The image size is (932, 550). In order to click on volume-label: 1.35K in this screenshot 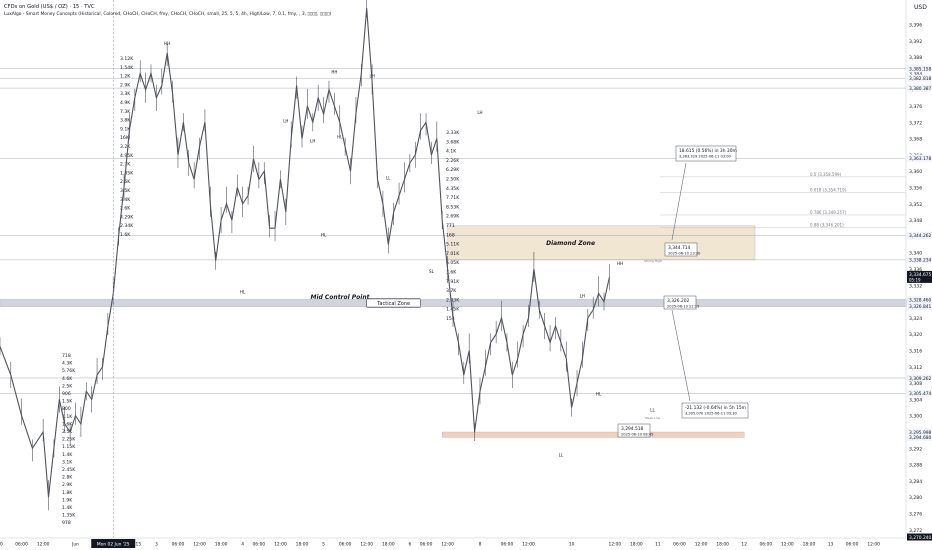, I will do `click(69, 516)`.